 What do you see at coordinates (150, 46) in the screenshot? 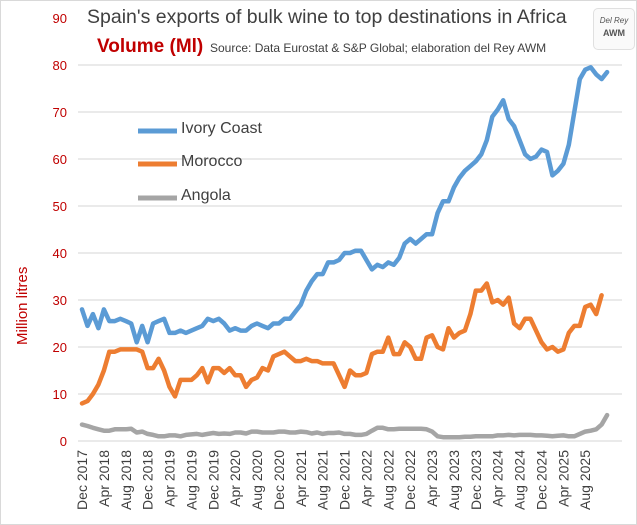
I see `chart-subtitle-volume: Volume (Ml)` at bounding box center [150, 46].